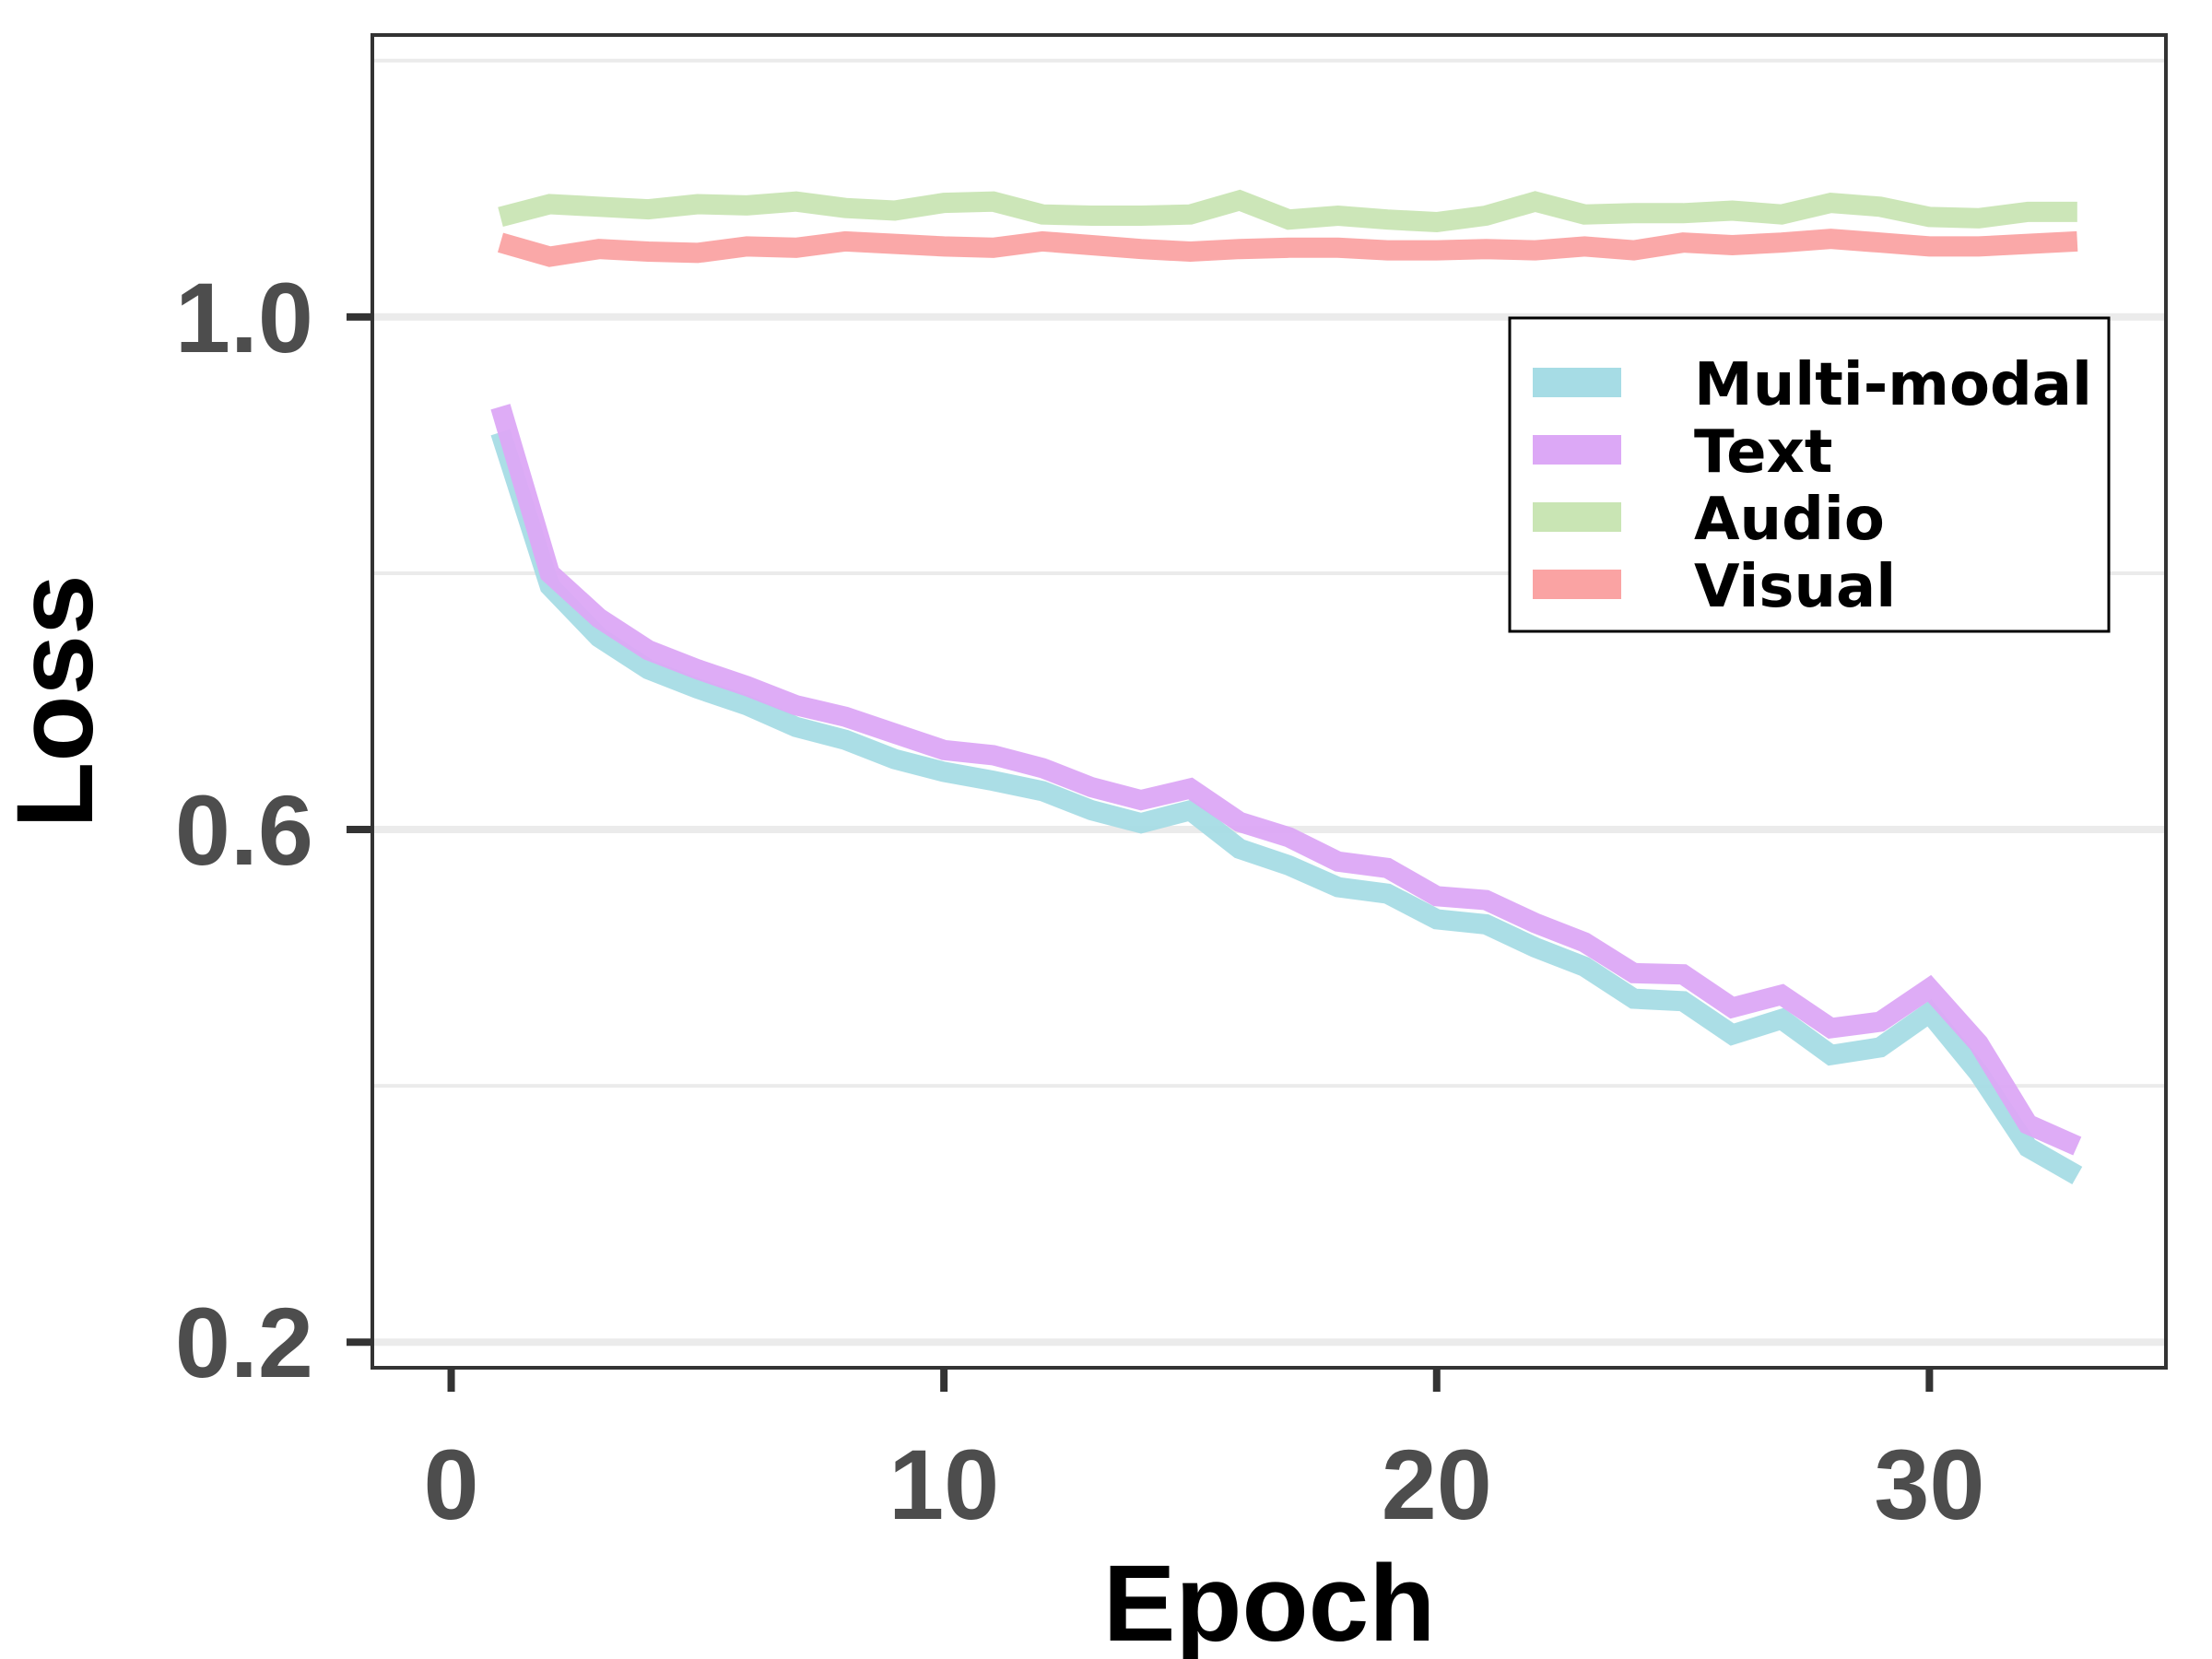  Describe the element at coordinates (58, 701) in the screenshot. I see `y-axis-title: Loss` at that location.